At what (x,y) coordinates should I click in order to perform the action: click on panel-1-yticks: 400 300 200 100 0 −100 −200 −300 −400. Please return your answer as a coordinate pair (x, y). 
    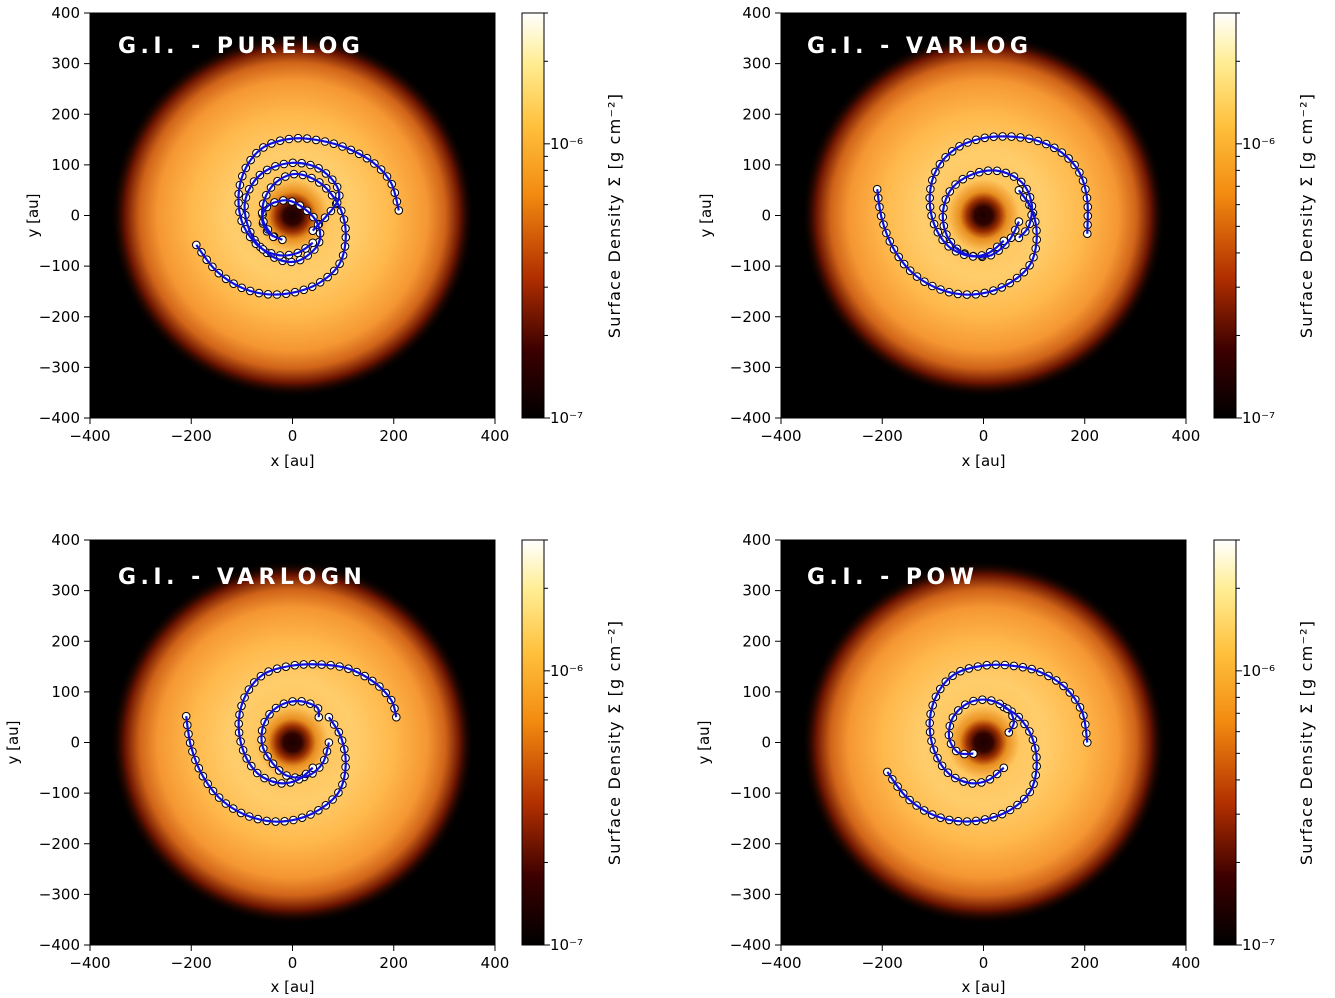
    Looking at the image, I should click on (64, 215).